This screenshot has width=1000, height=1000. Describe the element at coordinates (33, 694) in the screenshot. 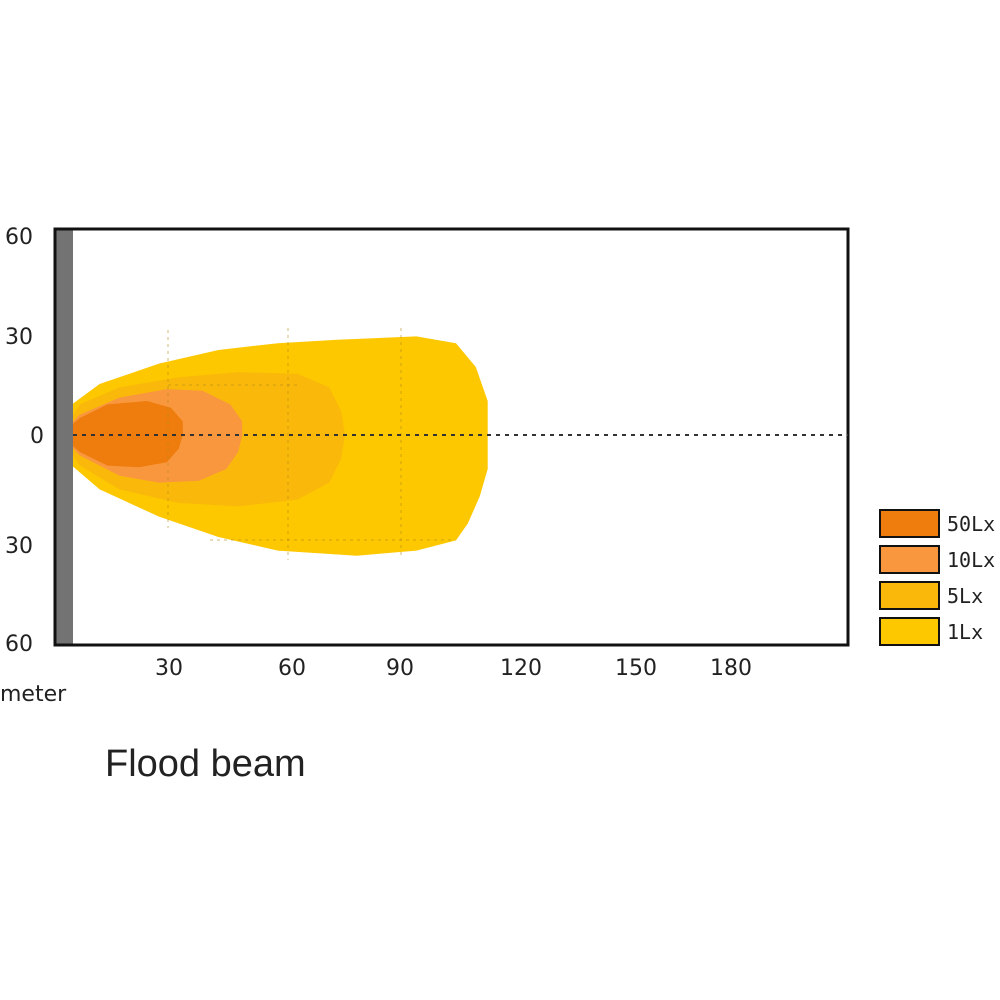

I see `x-axis-unit-label: meter` at that location.